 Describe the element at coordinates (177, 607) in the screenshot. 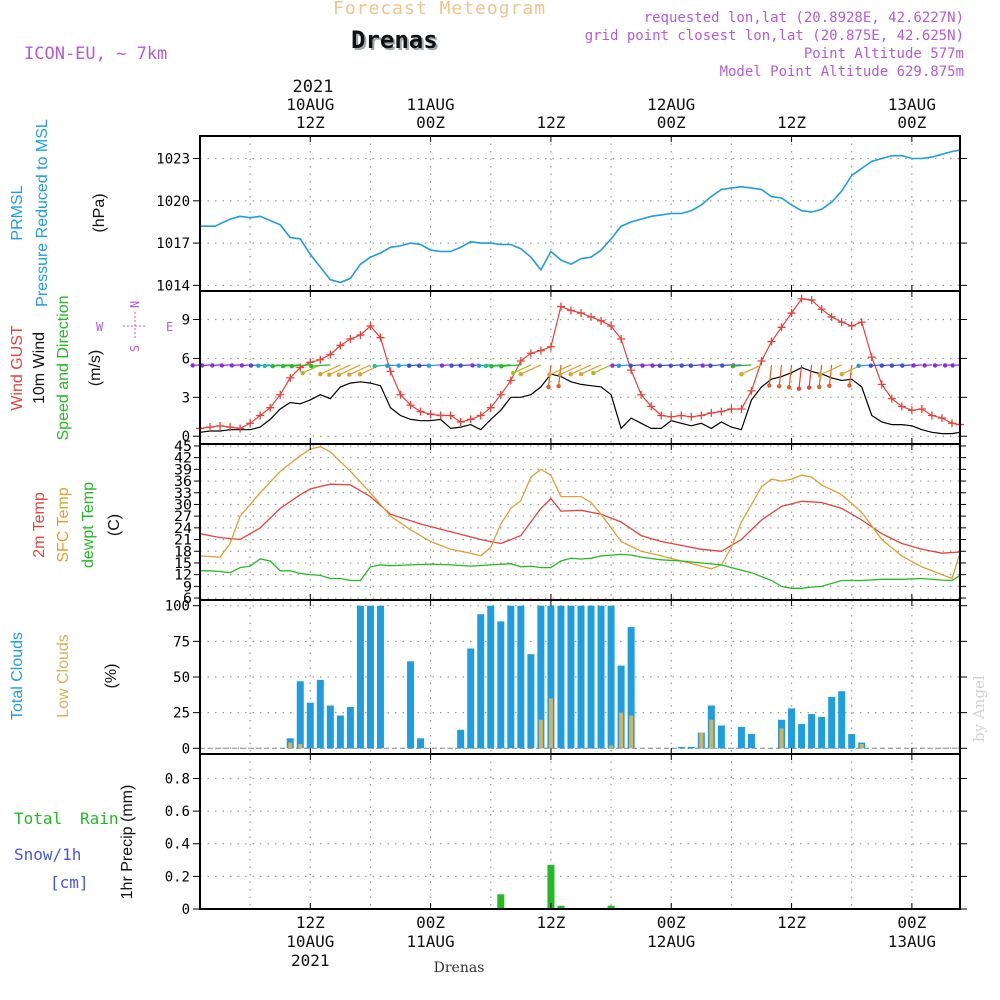

I see `y-tick-label: 100` at that location.